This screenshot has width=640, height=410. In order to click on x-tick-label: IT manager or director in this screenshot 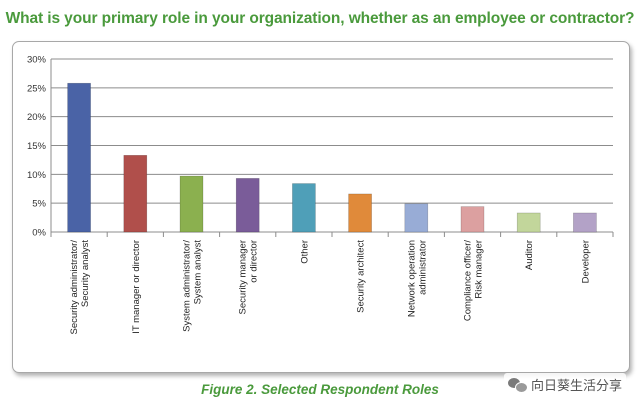, I will do `click(136, 287)`.